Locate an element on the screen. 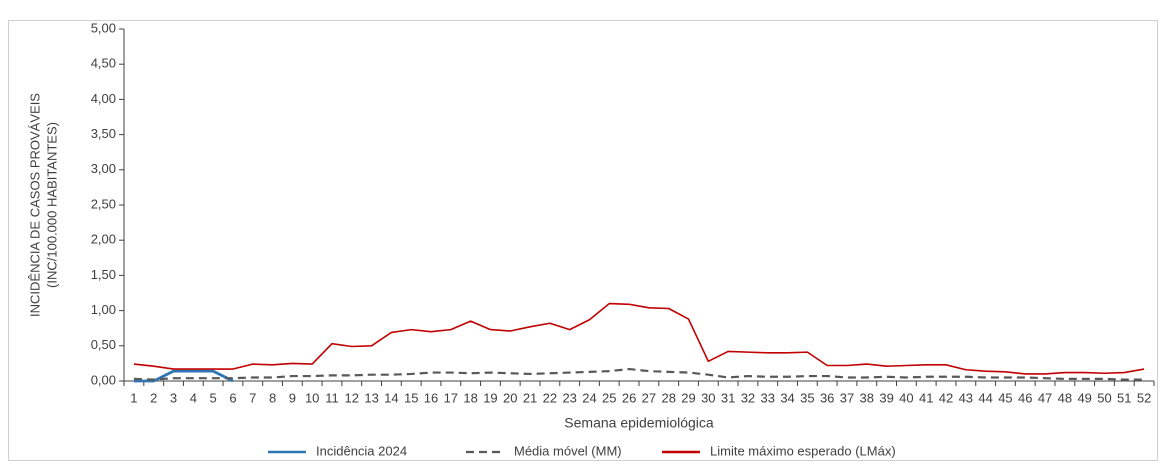 The height and width of the screenshot is (469, 1164). legend-label: Incidência 2024 is located at coordinates (361, 450).